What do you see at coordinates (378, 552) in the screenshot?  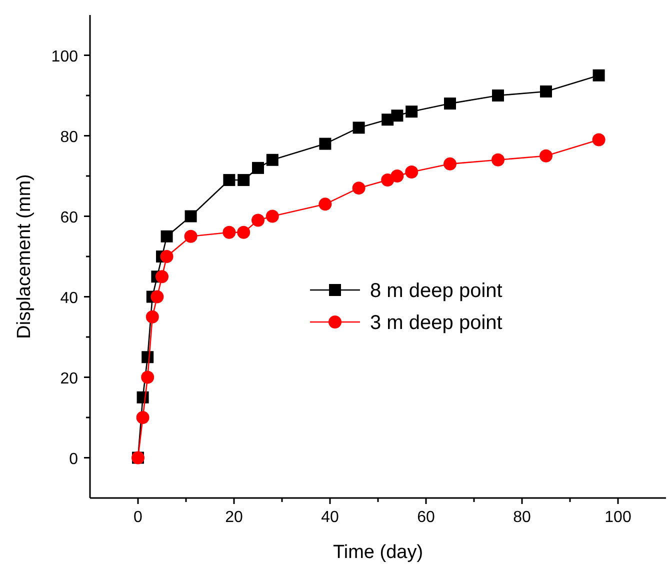 I see `x-axis-title: Time (day)` at bounding box center [378, 552].